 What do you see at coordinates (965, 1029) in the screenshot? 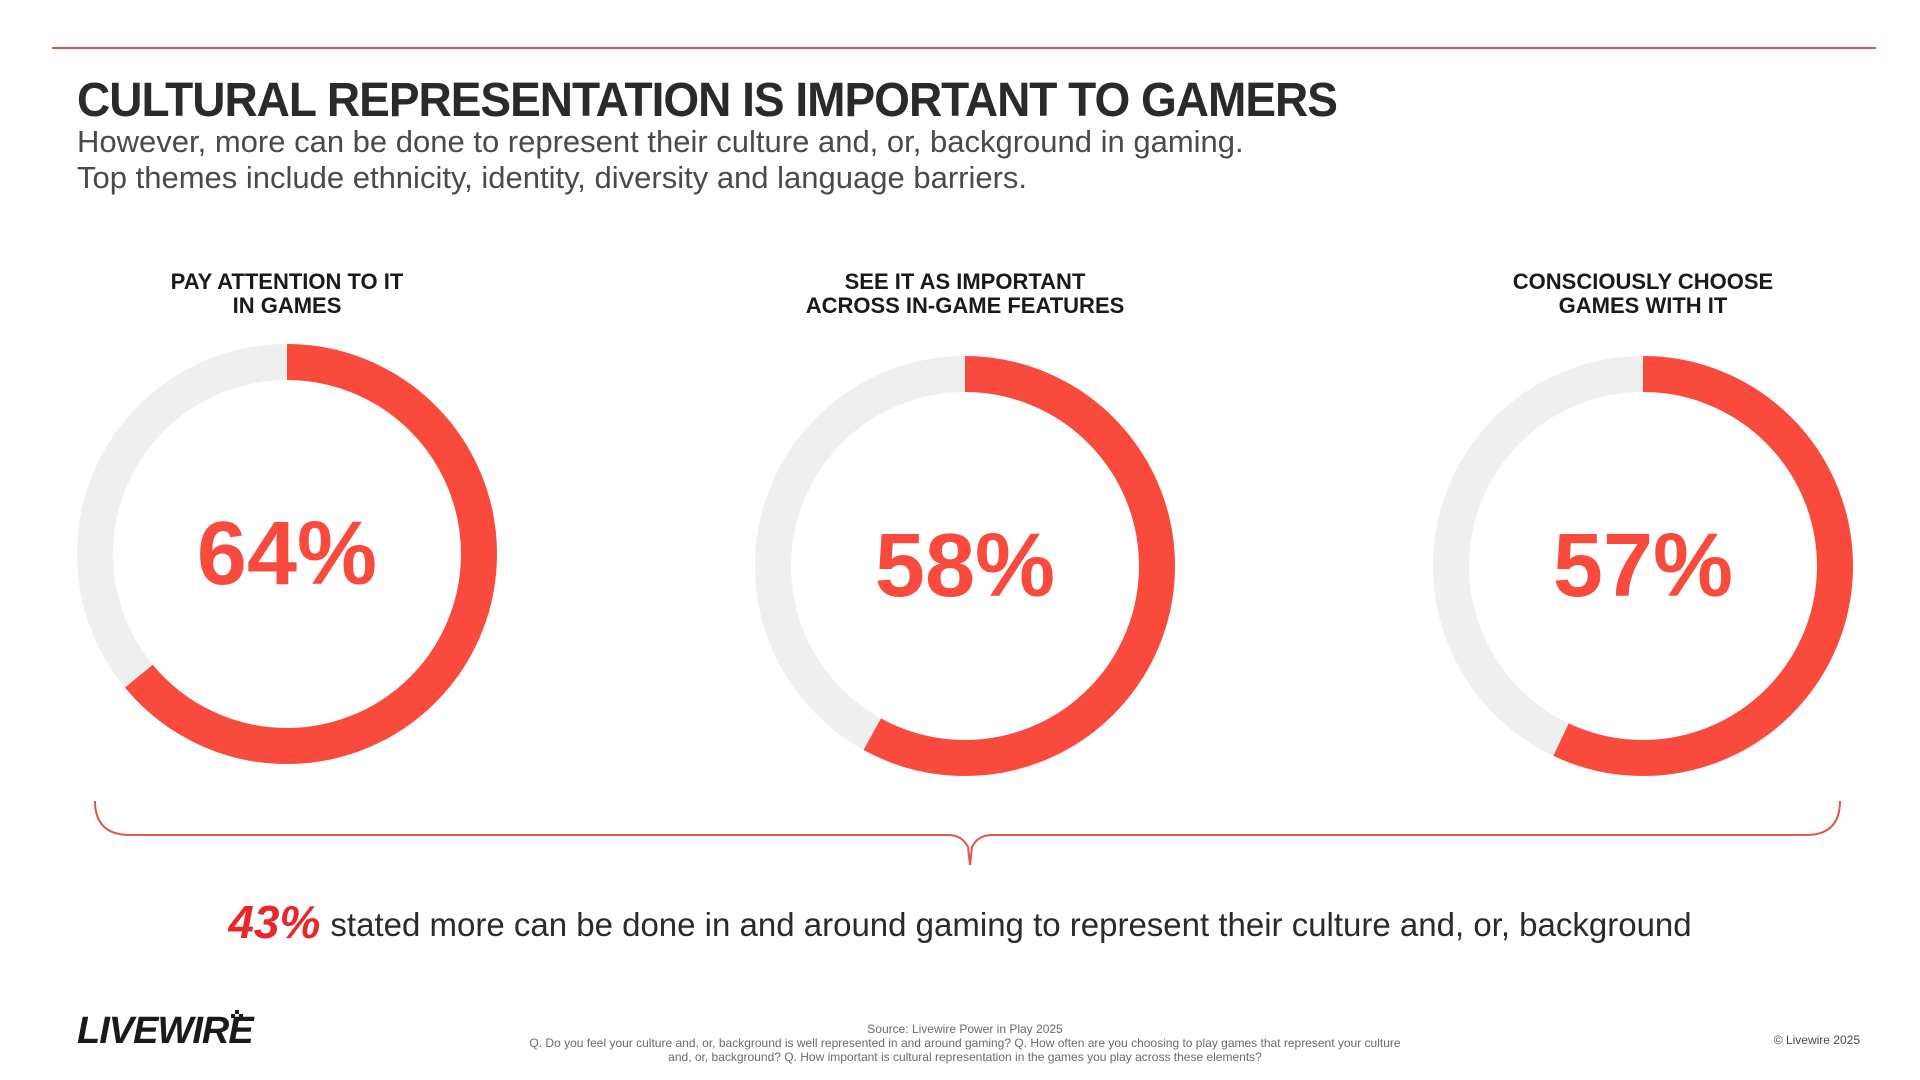
I see `source-line: Source: Livewire Power in Play 2025` at bounding box center [965, 1029].